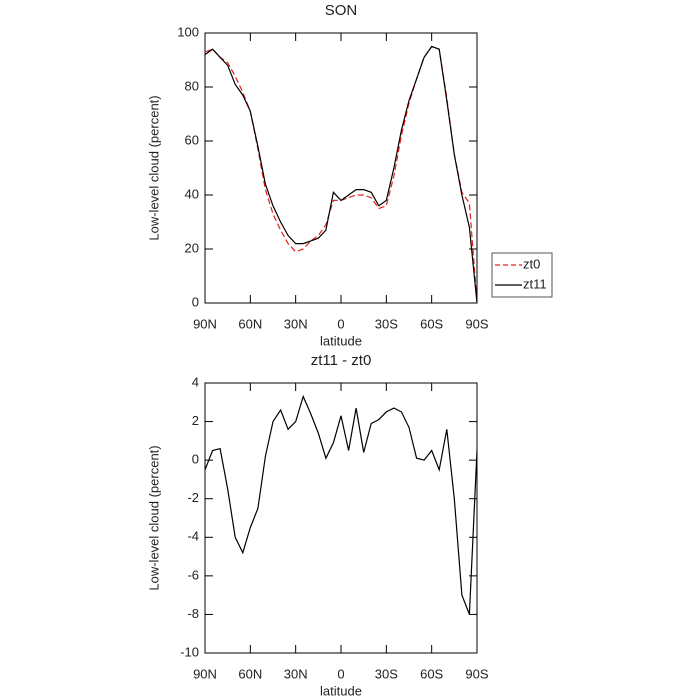 The width and height of the screenshot is (700, 700). I want to click on y-tick-label: 100, so click(188, 31).